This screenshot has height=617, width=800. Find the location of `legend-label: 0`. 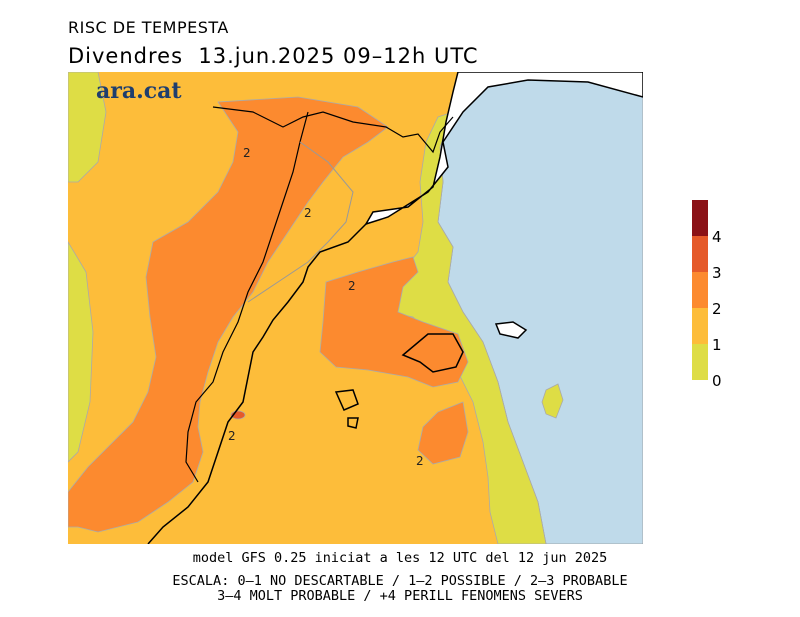

legend-label: 0 is located at coordinates (717, 381).